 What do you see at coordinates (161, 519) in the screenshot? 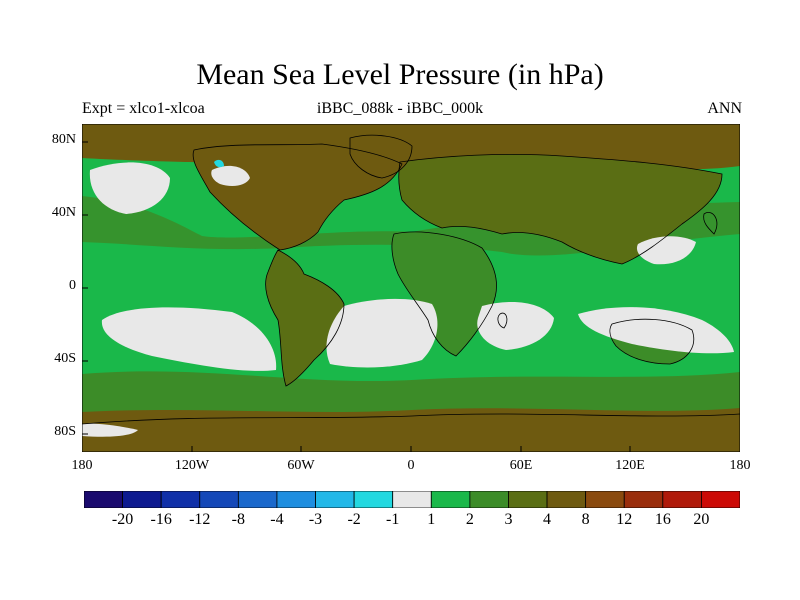
I see `colorbar-label: -16` at bounding box center [161, 519].